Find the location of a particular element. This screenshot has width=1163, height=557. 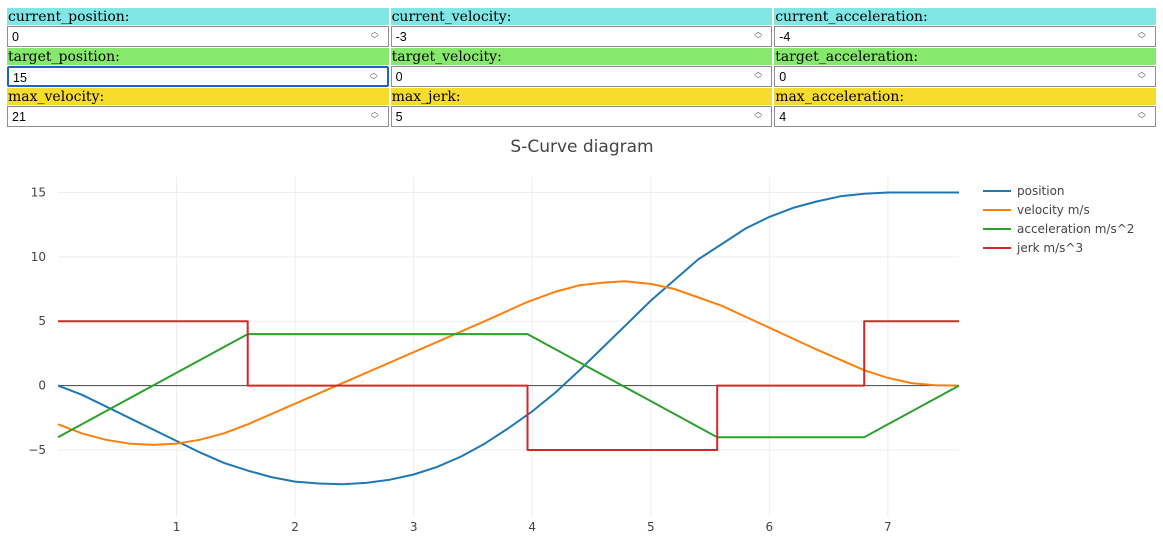

x-tick-label: 6 is located at coordinates (769, 527).